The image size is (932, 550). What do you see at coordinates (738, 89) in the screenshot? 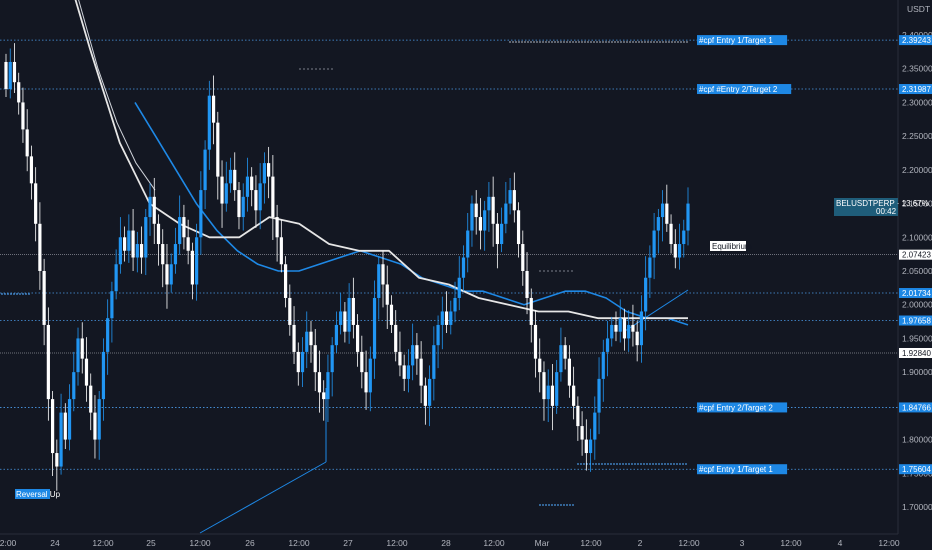
I see `level-note-text: #cpf #Entry 2/Target 2` at bounding box center [738, 89].